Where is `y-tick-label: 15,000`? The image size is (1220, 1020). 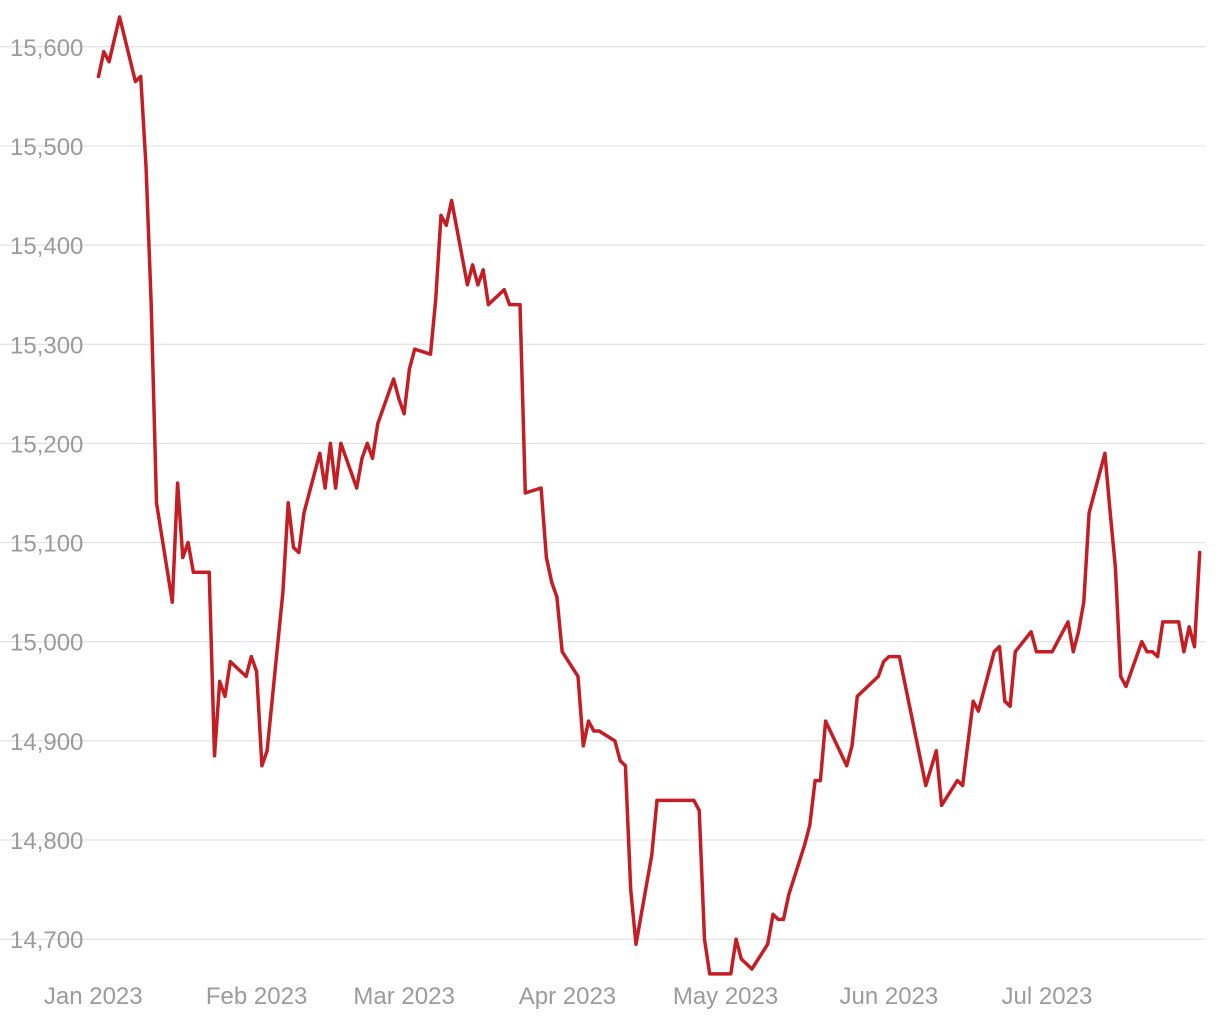 y-tick-label: 15,000 is located at coordinates (46, 643).